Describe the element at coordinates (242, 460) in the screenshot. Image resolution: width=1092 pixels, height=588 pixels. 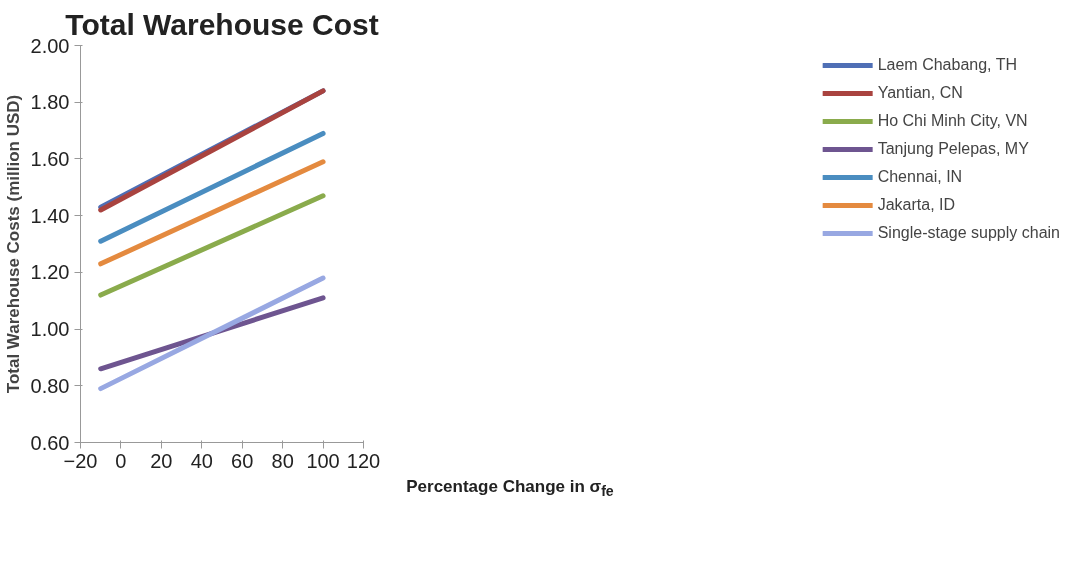
I see `x-tick-label: 60` at that location.